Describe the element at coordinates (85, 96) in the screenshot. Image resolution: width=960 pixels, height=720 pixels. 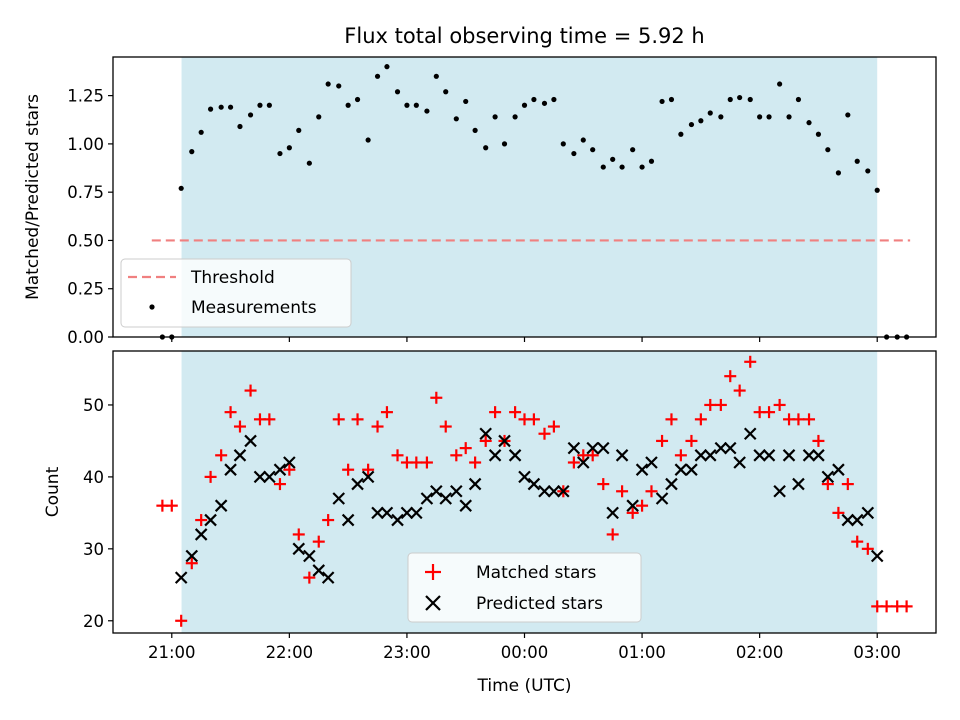
I see `top-y-tick-label: 1.25` at that location.